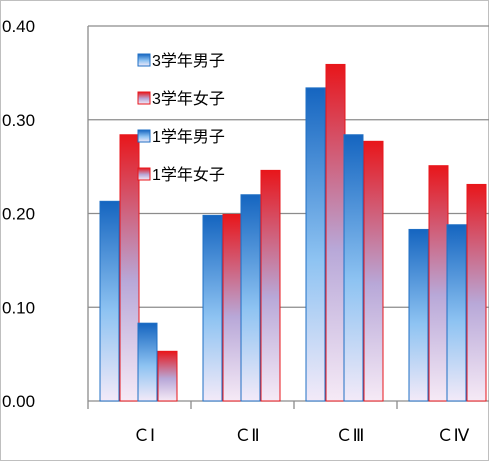 The height and width of the screenshot is (466, 489). Describe the element at coordinates (188, 98) in the screenshot. I see `legend-label: 3学年女子` at that location.